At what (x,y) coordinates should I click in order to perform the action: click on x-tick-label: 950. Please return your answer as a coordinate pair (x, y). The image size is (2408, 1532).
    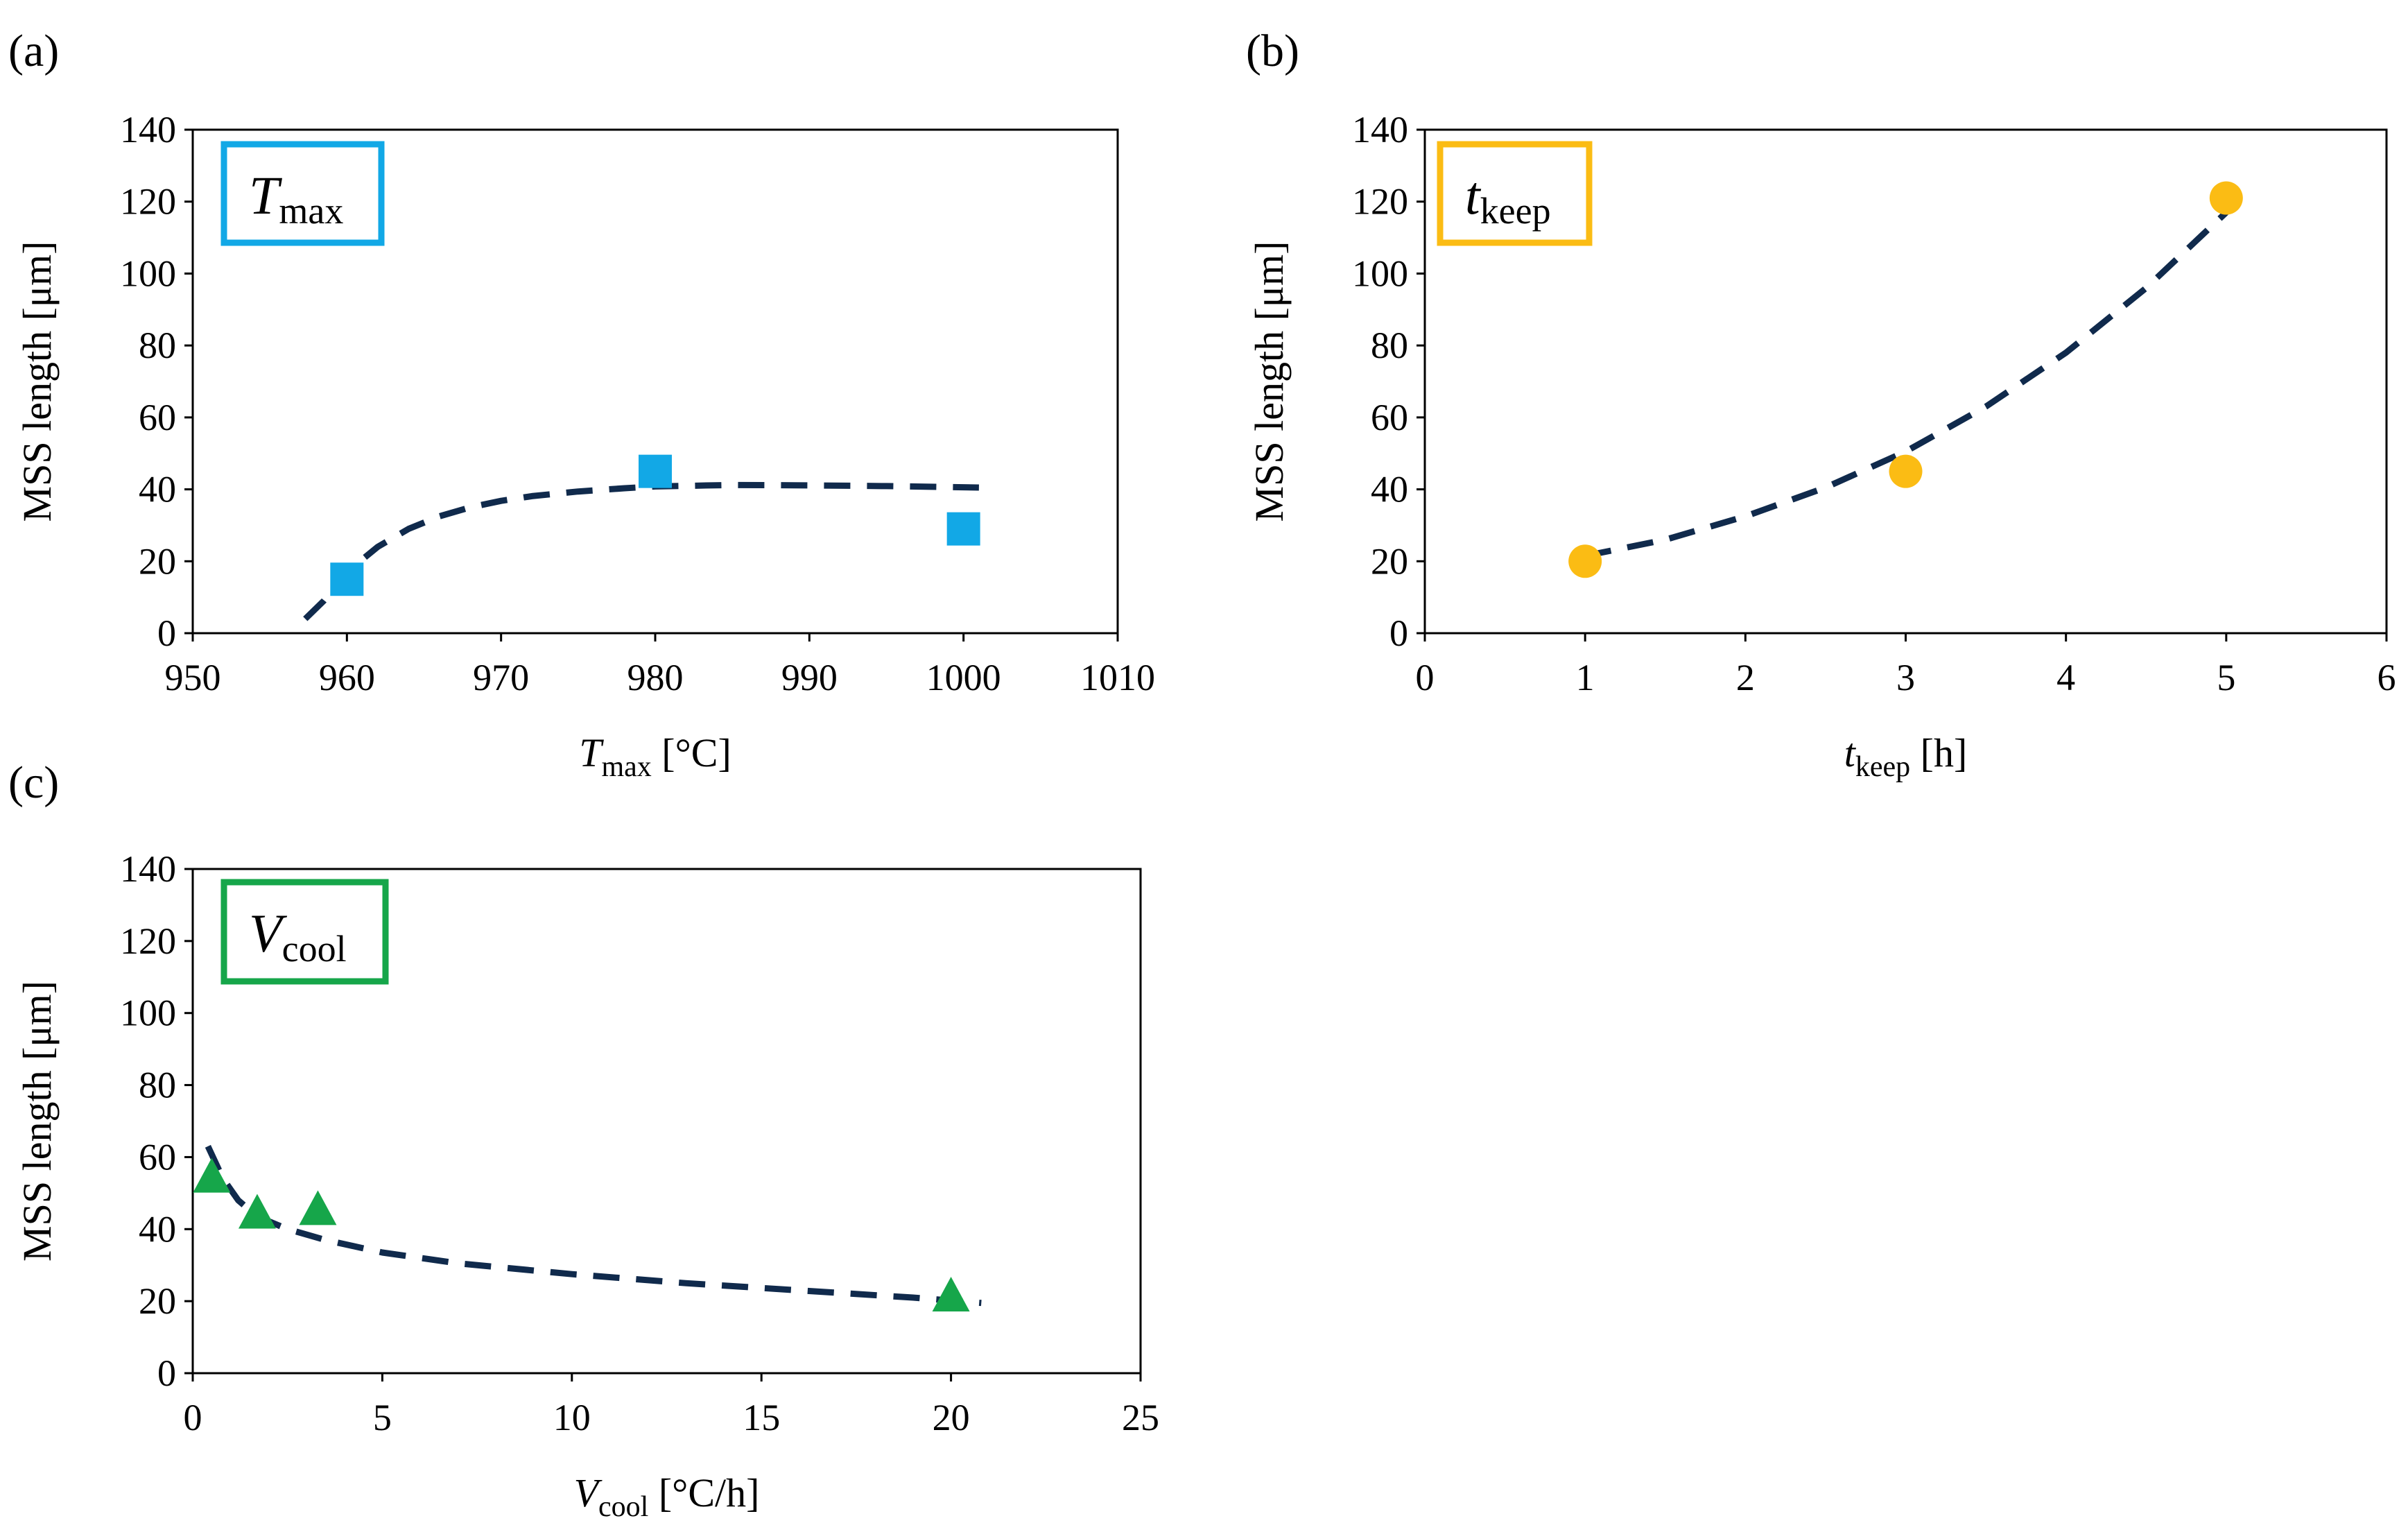
    Looking at the image, I should click on (193, 677).